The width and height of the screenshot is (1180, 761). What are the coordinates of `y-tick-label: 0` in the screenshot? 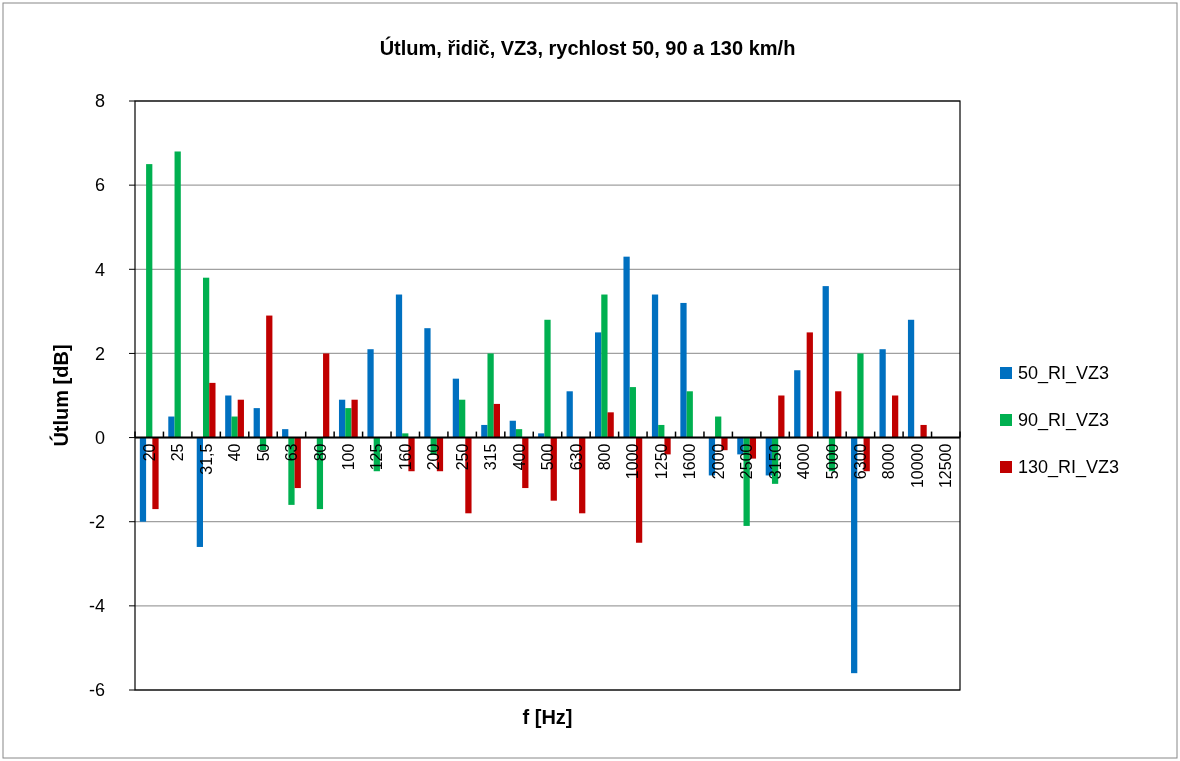 It's located at (99, 437).